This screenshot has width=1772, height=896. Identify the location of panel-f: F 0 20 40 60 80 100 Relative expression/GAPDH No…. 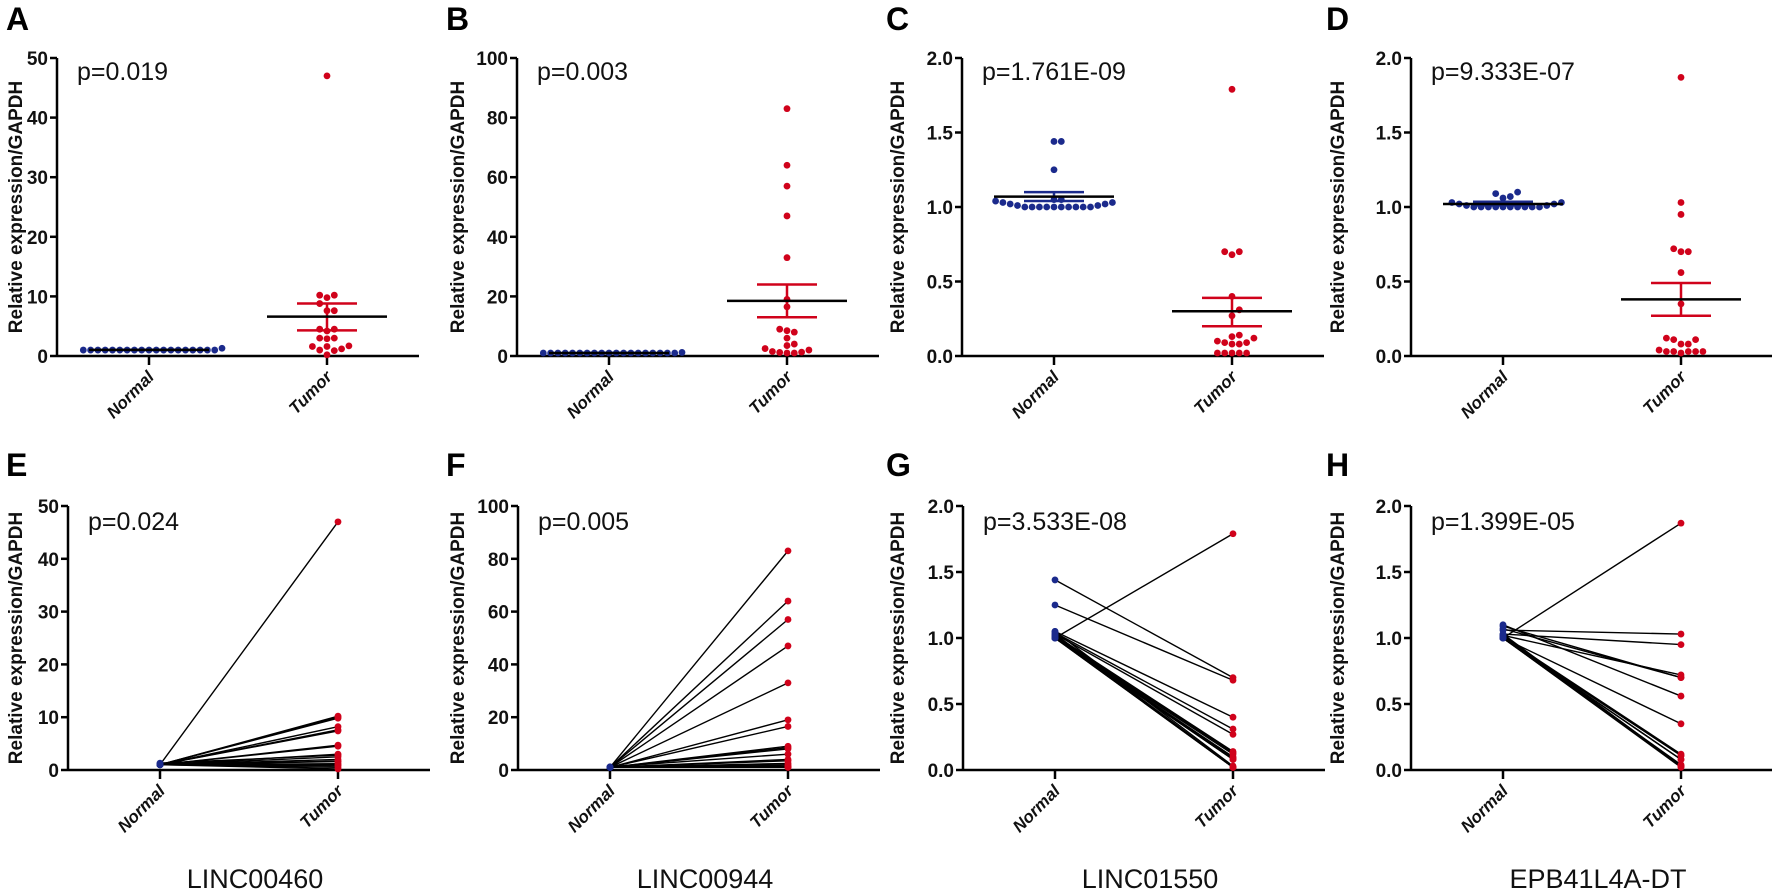
(663, 670).